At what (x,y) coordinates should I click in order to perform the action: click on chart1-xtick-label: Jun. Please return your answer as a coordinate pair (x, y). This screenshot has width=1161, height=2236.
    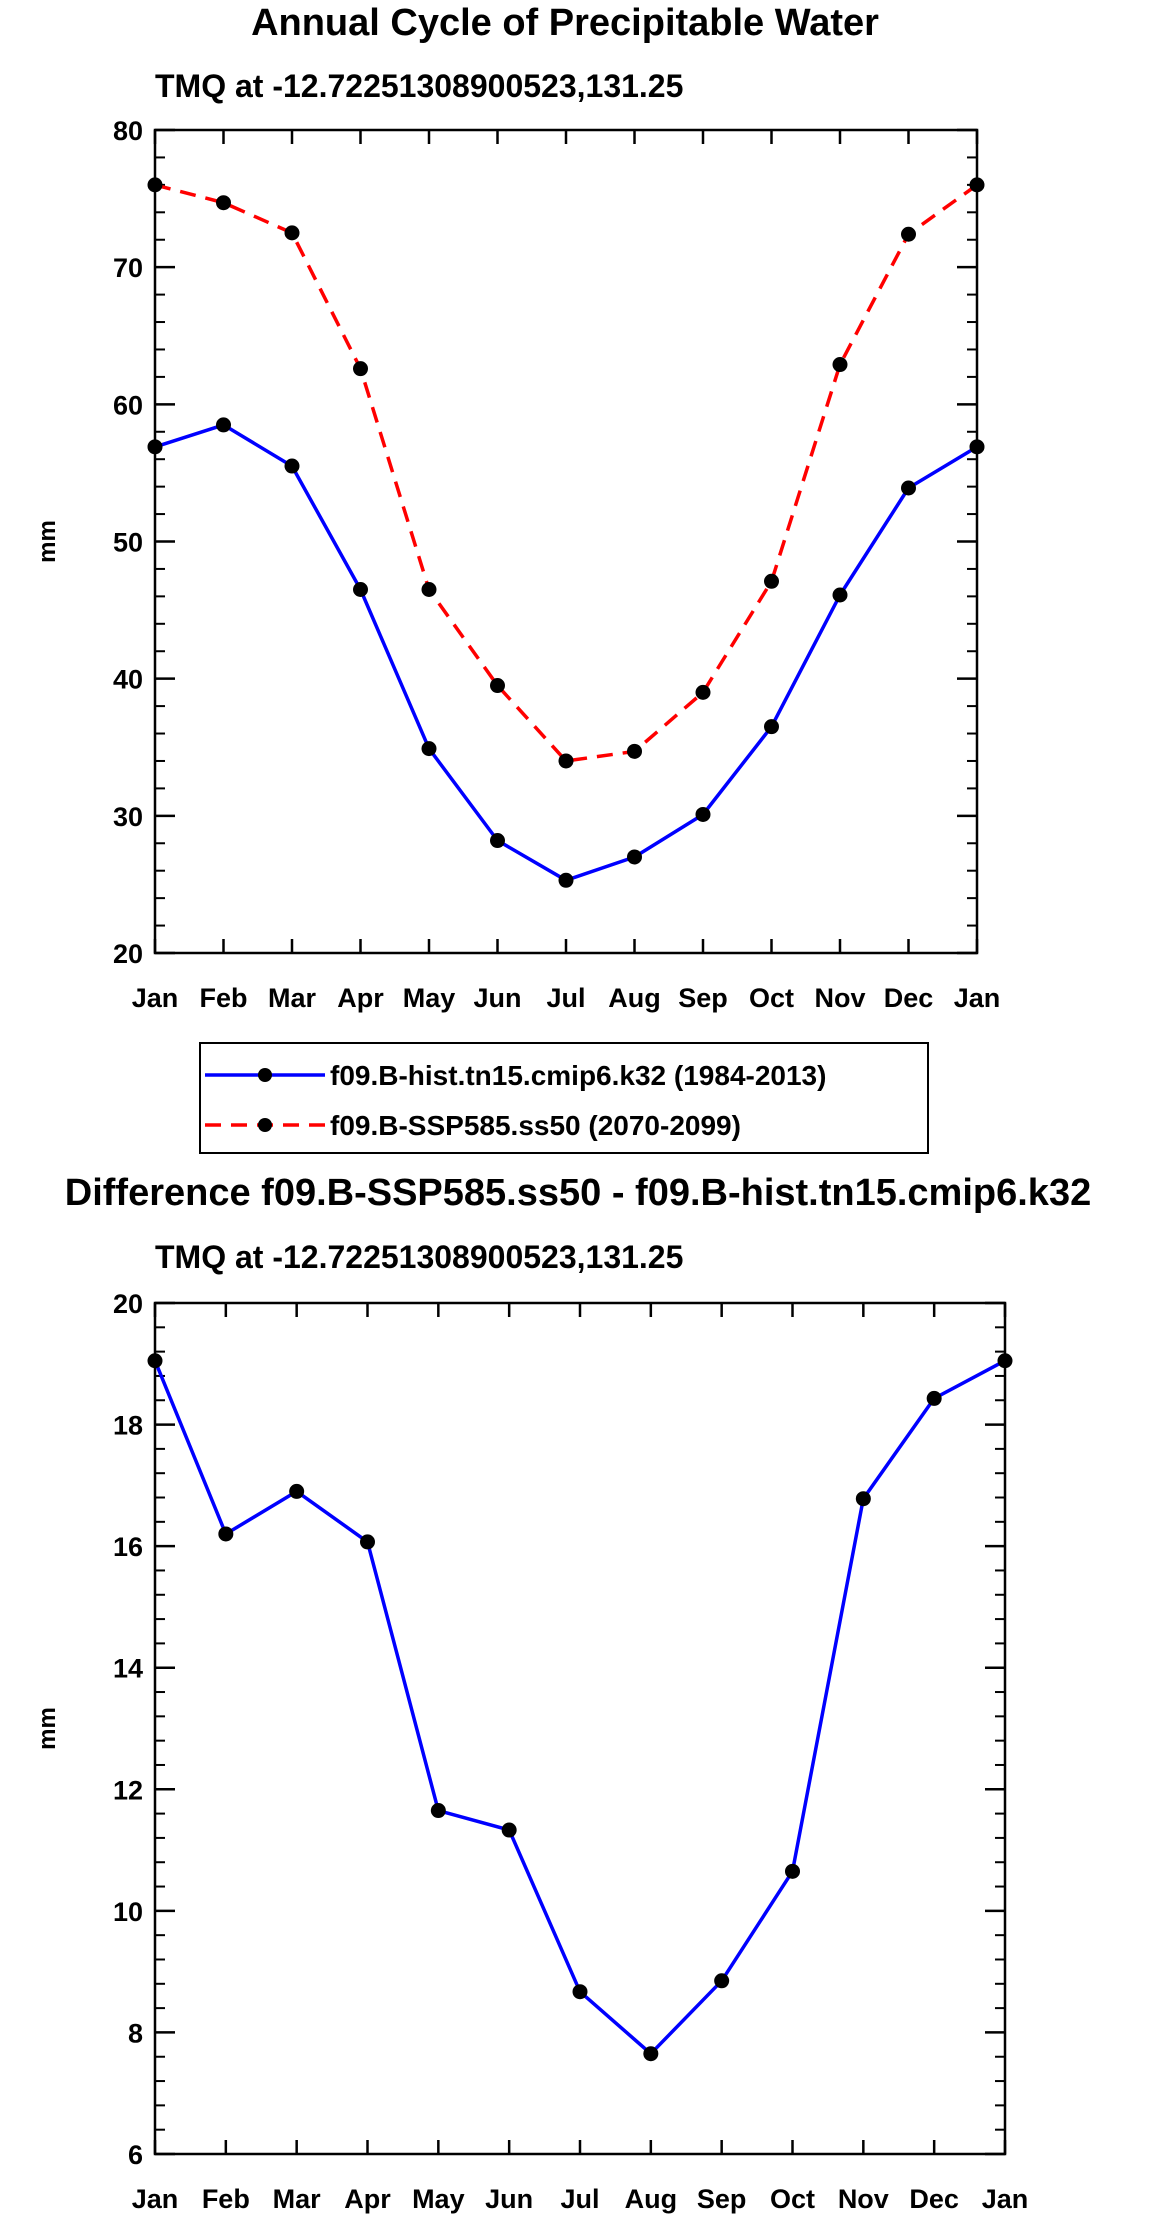
    Looking at the image, I should click on (497, 998).